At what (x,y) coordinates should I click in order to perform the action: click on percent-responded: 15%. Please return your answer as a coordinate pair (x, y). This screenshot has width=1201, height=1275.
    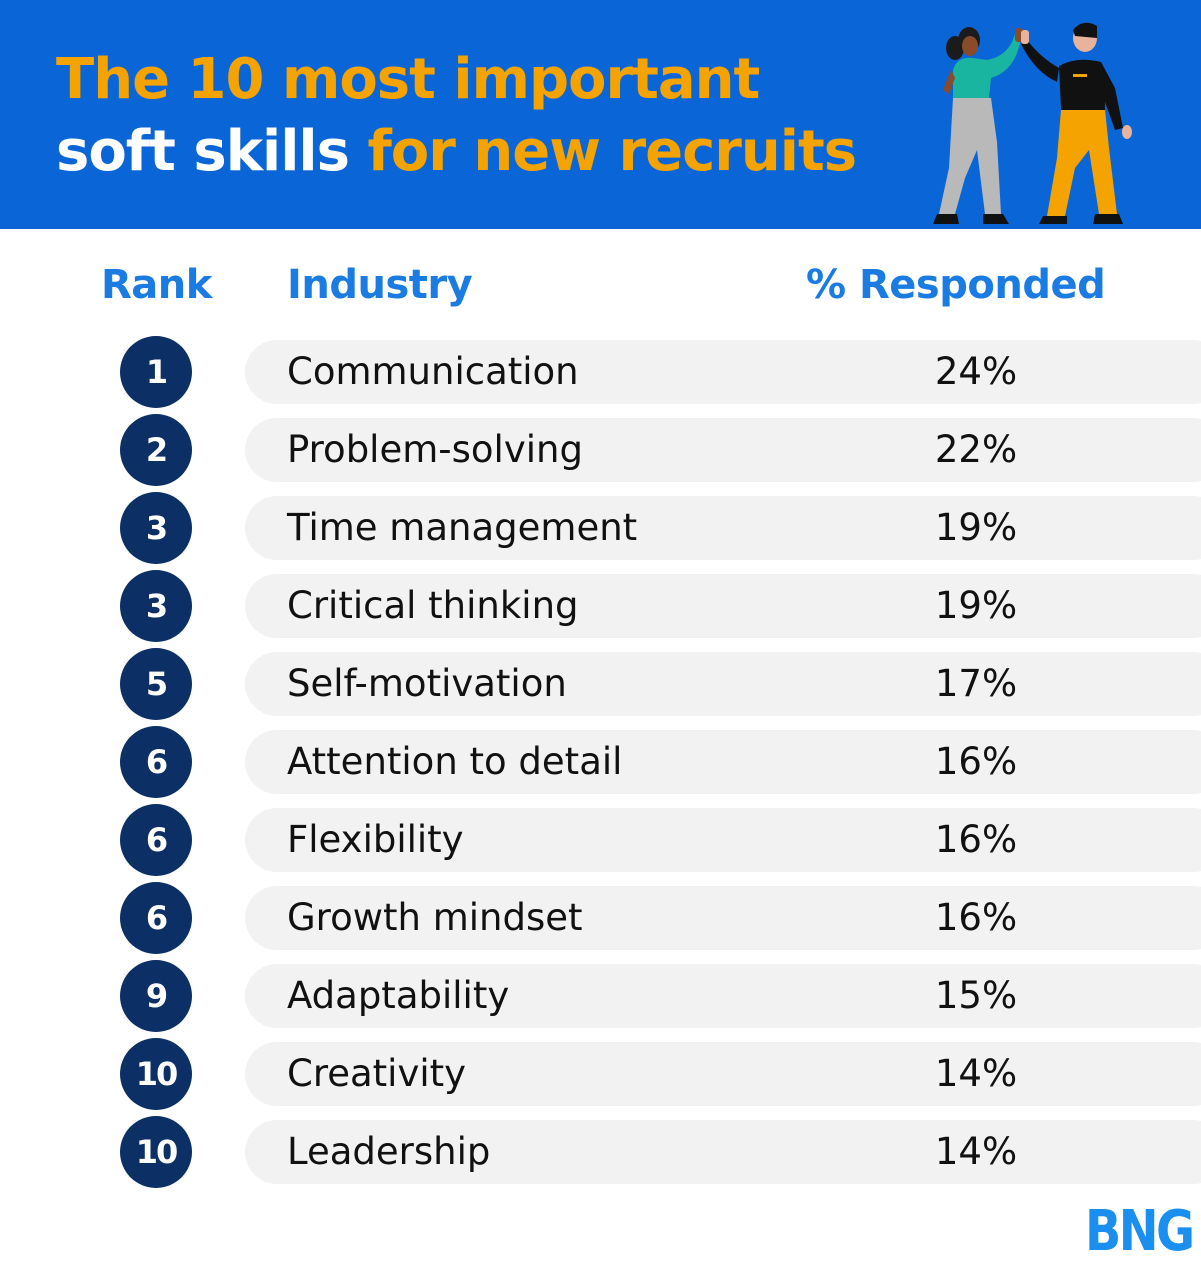
    Looking at the image, I should click on (976, 995).